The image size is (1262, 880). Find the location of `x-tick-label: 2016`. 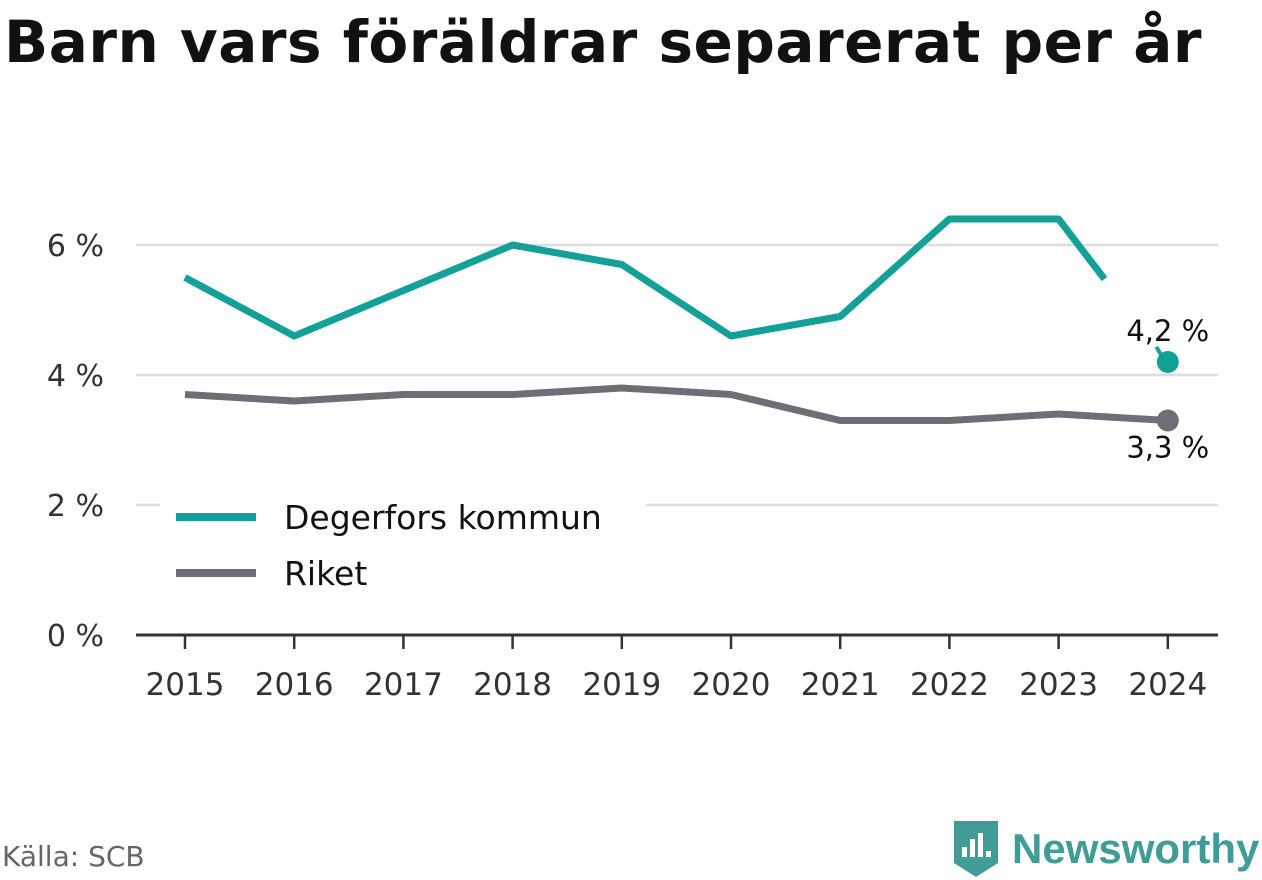

x-tick-label: 2016 is located at coordinates (294, 685).